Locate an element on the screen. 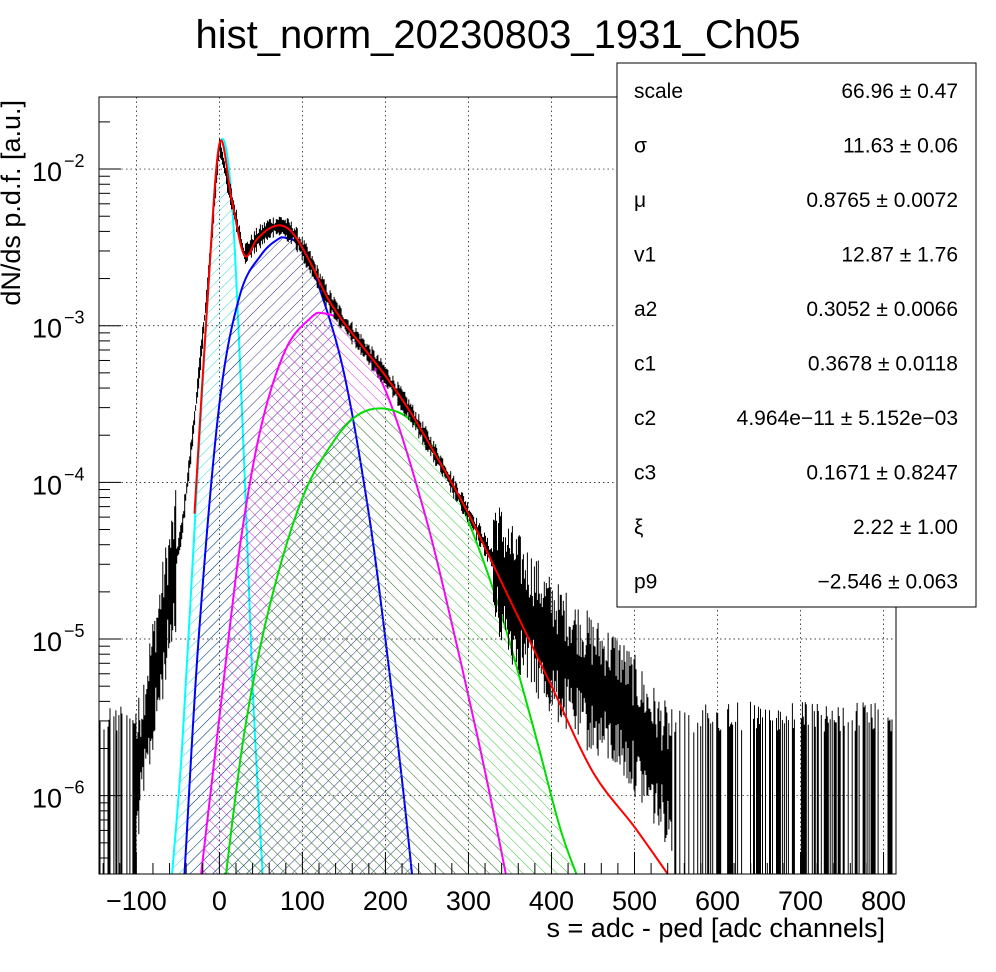  y-tick-exponent: −6 is located at coordinates (74, 788).